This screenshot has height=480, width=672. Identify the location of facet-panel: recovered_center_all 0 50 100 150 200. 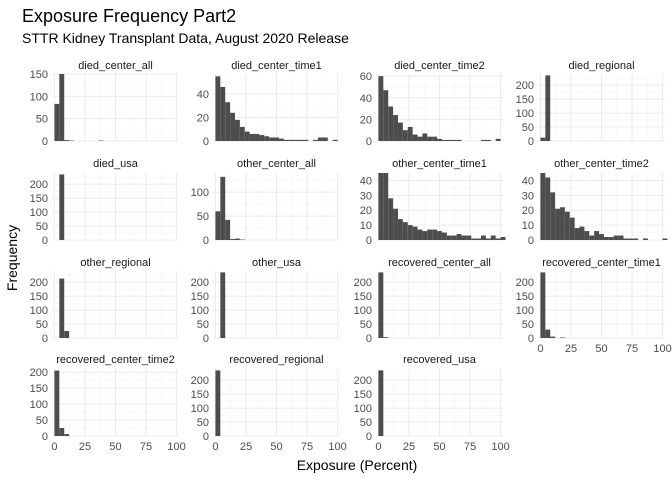
(428, 301).